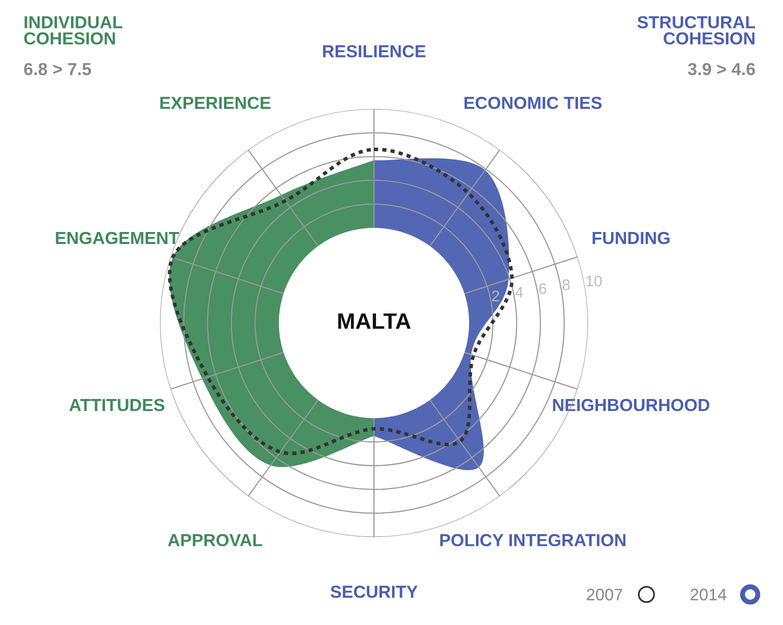 This screenshot has height=625, width=783. What do you see at coordinates (594, 281) in the screenshot?
I see `y-tick-label: 10` at bounding box center [594, 281].